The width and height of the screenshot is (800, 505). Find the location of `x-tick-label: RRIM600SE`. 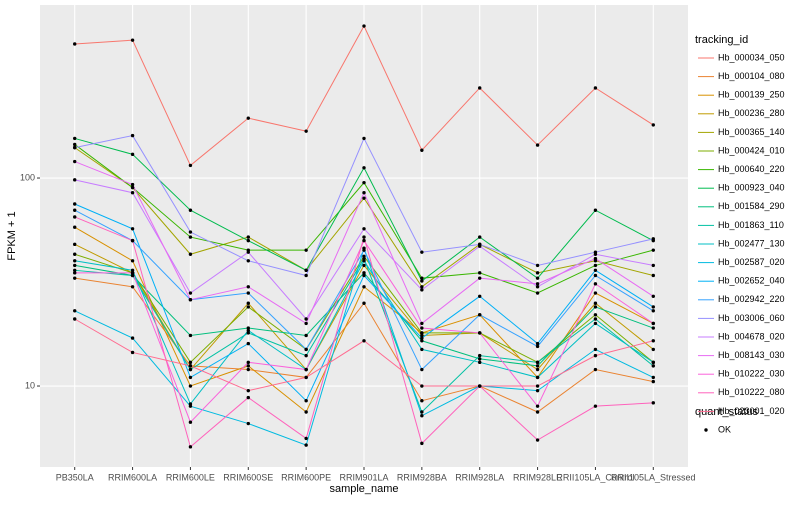

x-tick-label: RRIM600SE is located at coordinates (248, 477).